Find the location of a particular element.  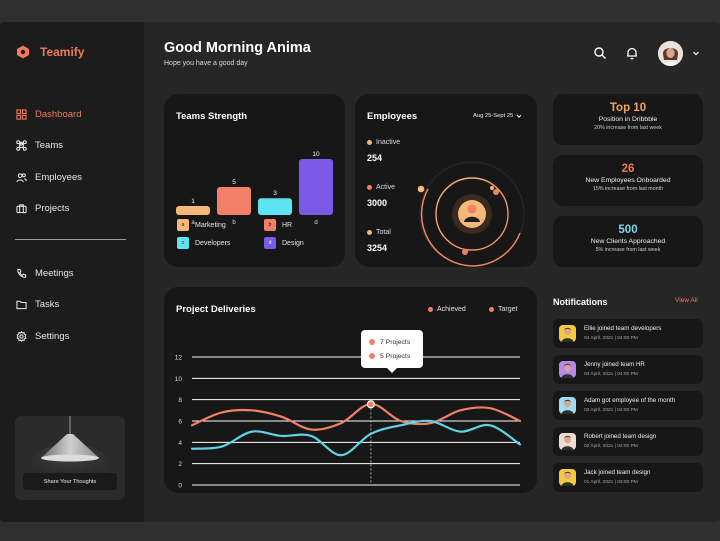

bell-icon is located at coordinates (632, 53).